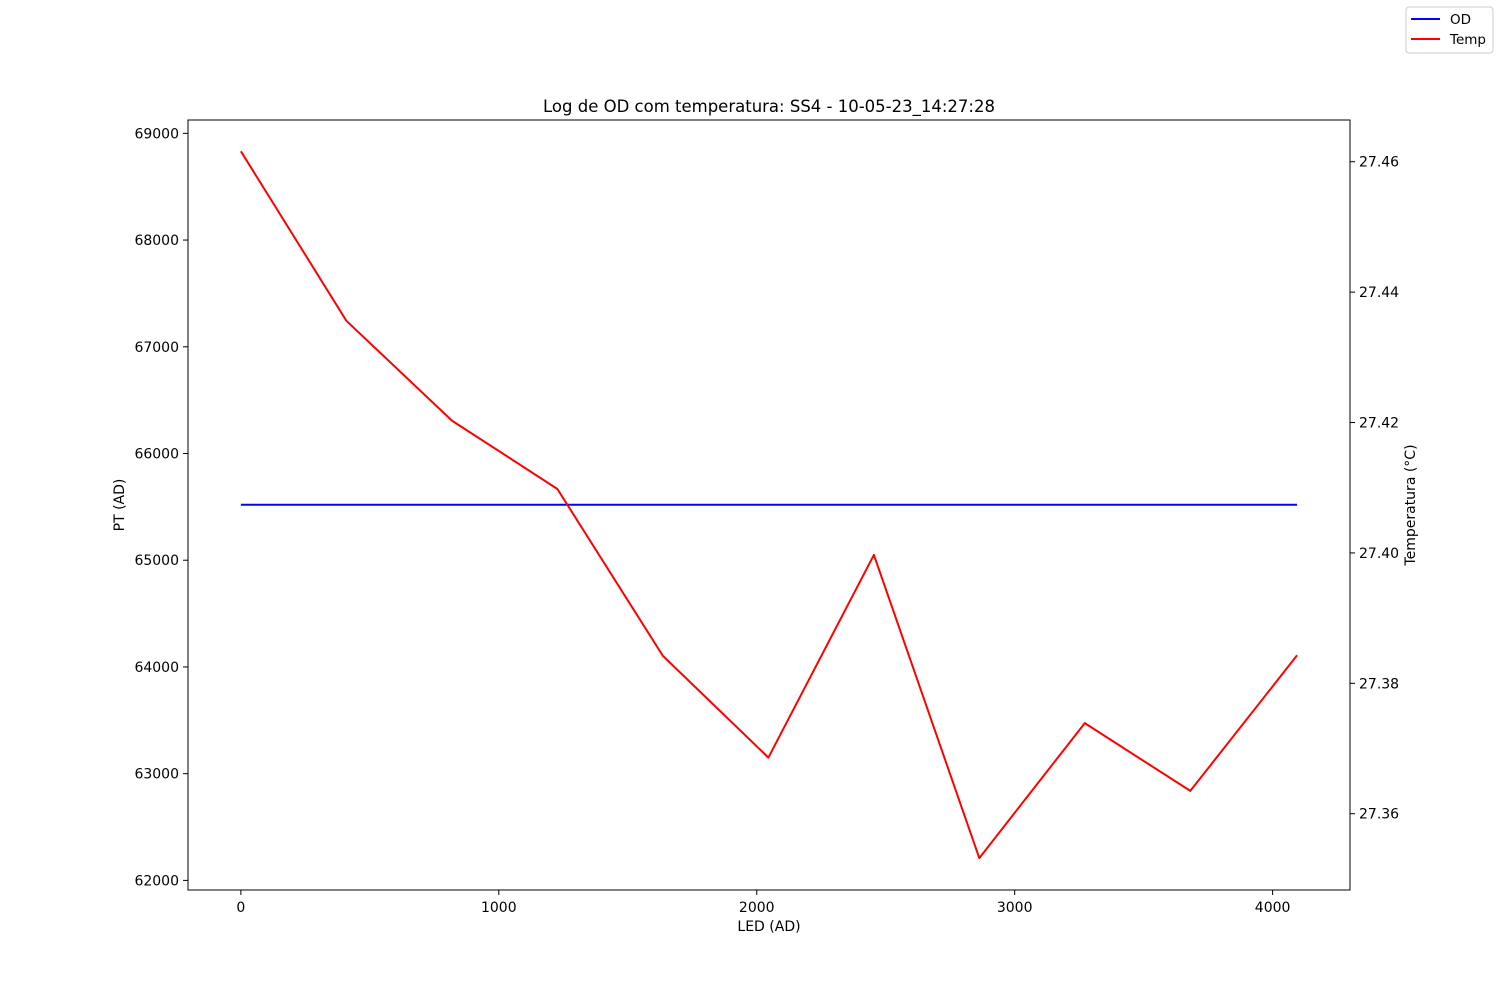  I want to click on y-axis-left: 62000 63000 64000 65000 66000 67000 68000 69000, so click(161, 507).